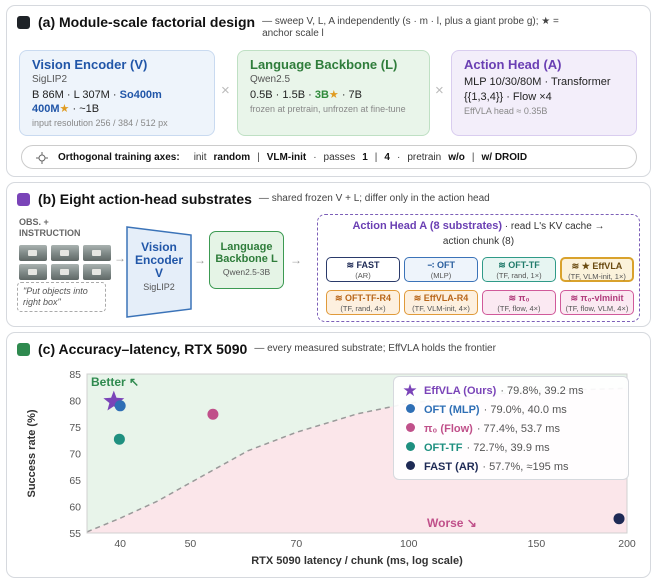 The image size is (657, 582). What do you see at coordinates (297, 544) in the screenshot?
I see `x-tick-label: 70` at bounding box center [297, 544].